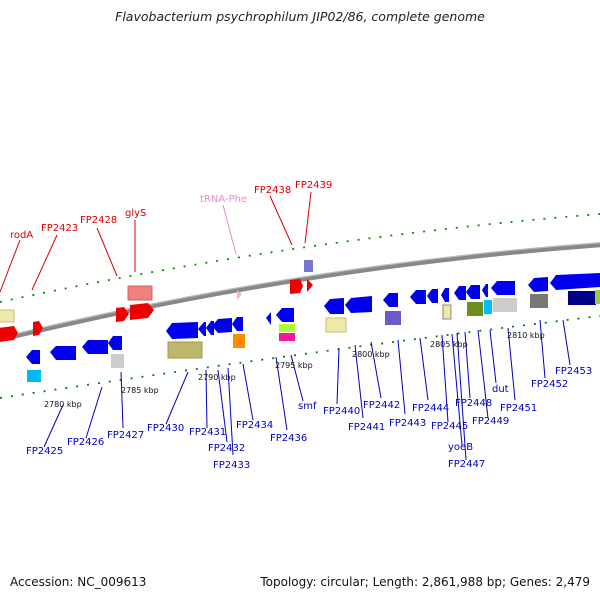 The height and width of the screenshot is (600, 600). Describe the element at coordinates (117, 361) in the screenshot. I see `gene-fp2427-domain` at that location.